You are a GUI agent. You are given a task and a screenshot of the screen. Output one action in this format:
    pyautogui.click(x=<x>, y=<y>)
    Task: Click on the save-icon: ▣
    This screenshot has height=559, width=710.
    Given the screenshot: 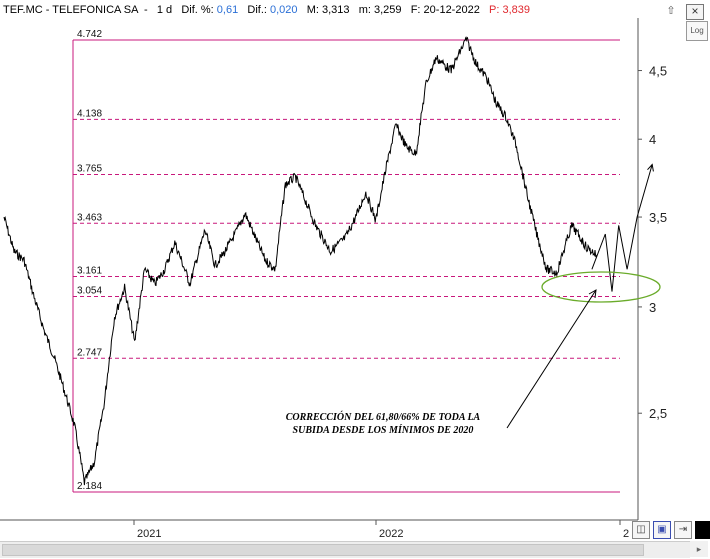 What is the action you would take?
    pyautogui.click(x=662, y=530)
    